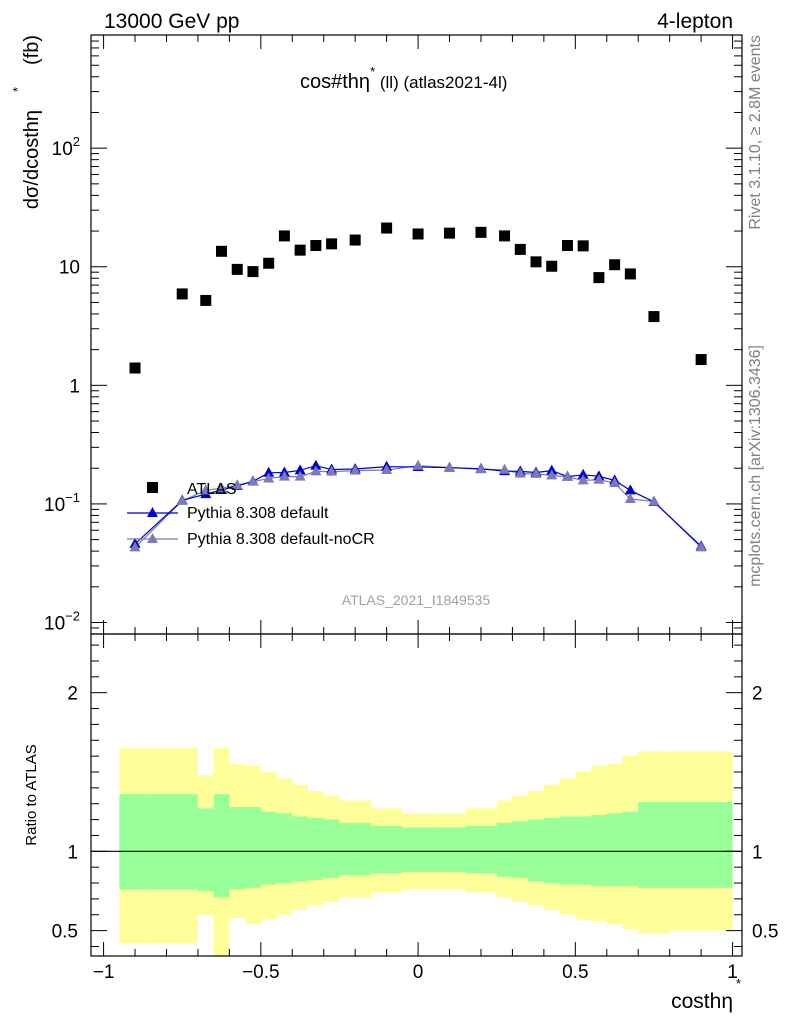 The height and width of the screenshot is (1024, 786). What do you see at coordinates (372, 71) in the screenshot?
I see `chart-title-sup: *` at bounding box center [372, 71].